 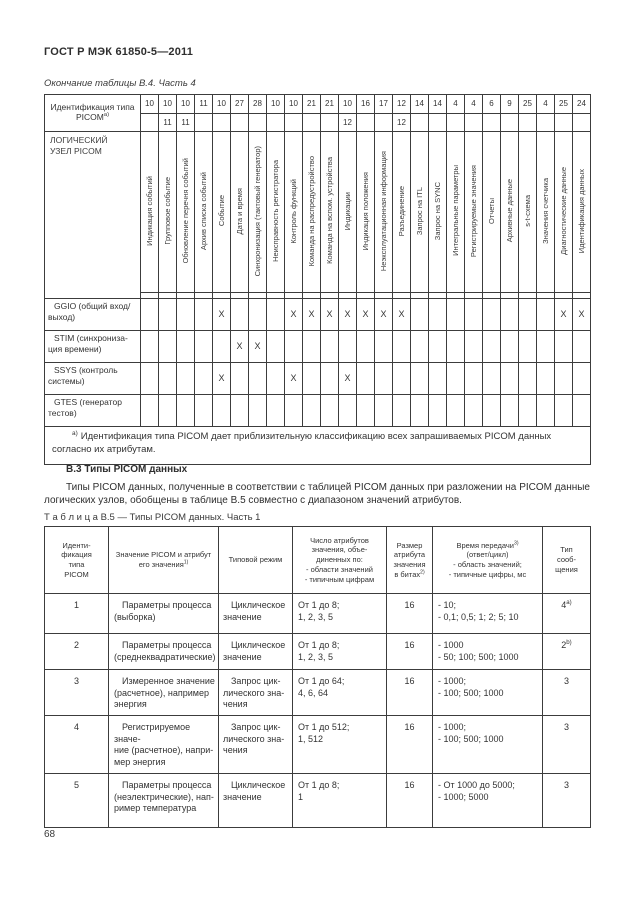 I want to click on b4-column-label: Событие, so click(x=221, y=211).